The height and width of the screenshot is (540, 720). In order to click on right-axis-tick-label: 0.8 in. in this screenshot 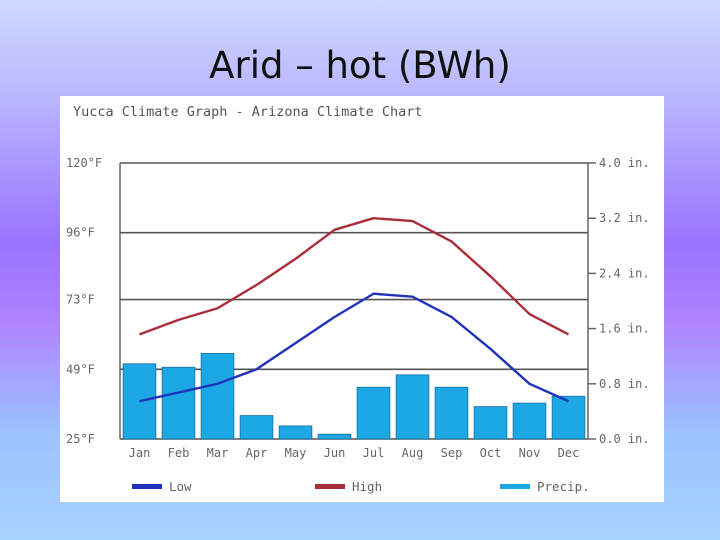, I will do `click(624, 384)`.